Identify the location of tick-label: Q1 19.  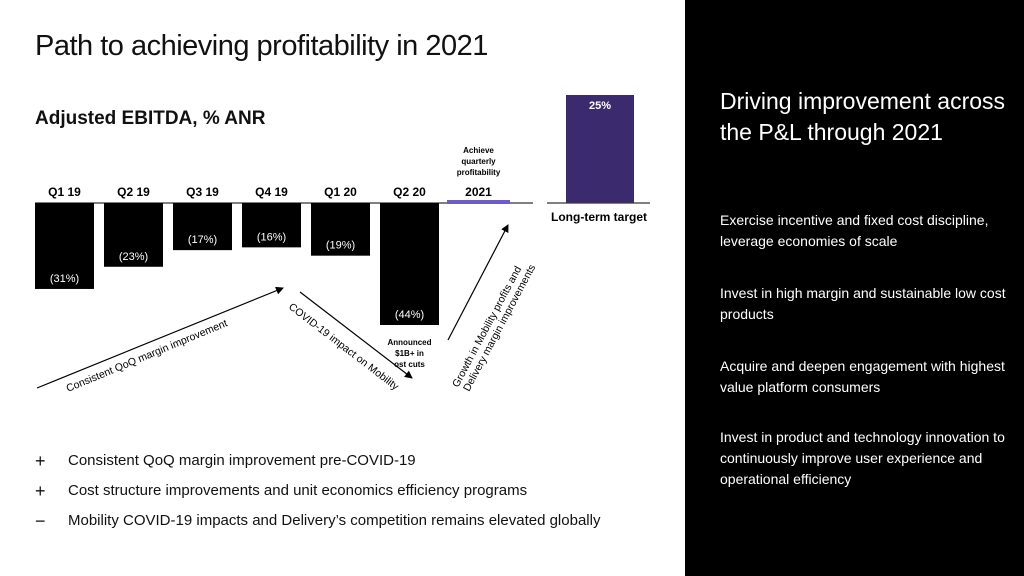
(64, 192).